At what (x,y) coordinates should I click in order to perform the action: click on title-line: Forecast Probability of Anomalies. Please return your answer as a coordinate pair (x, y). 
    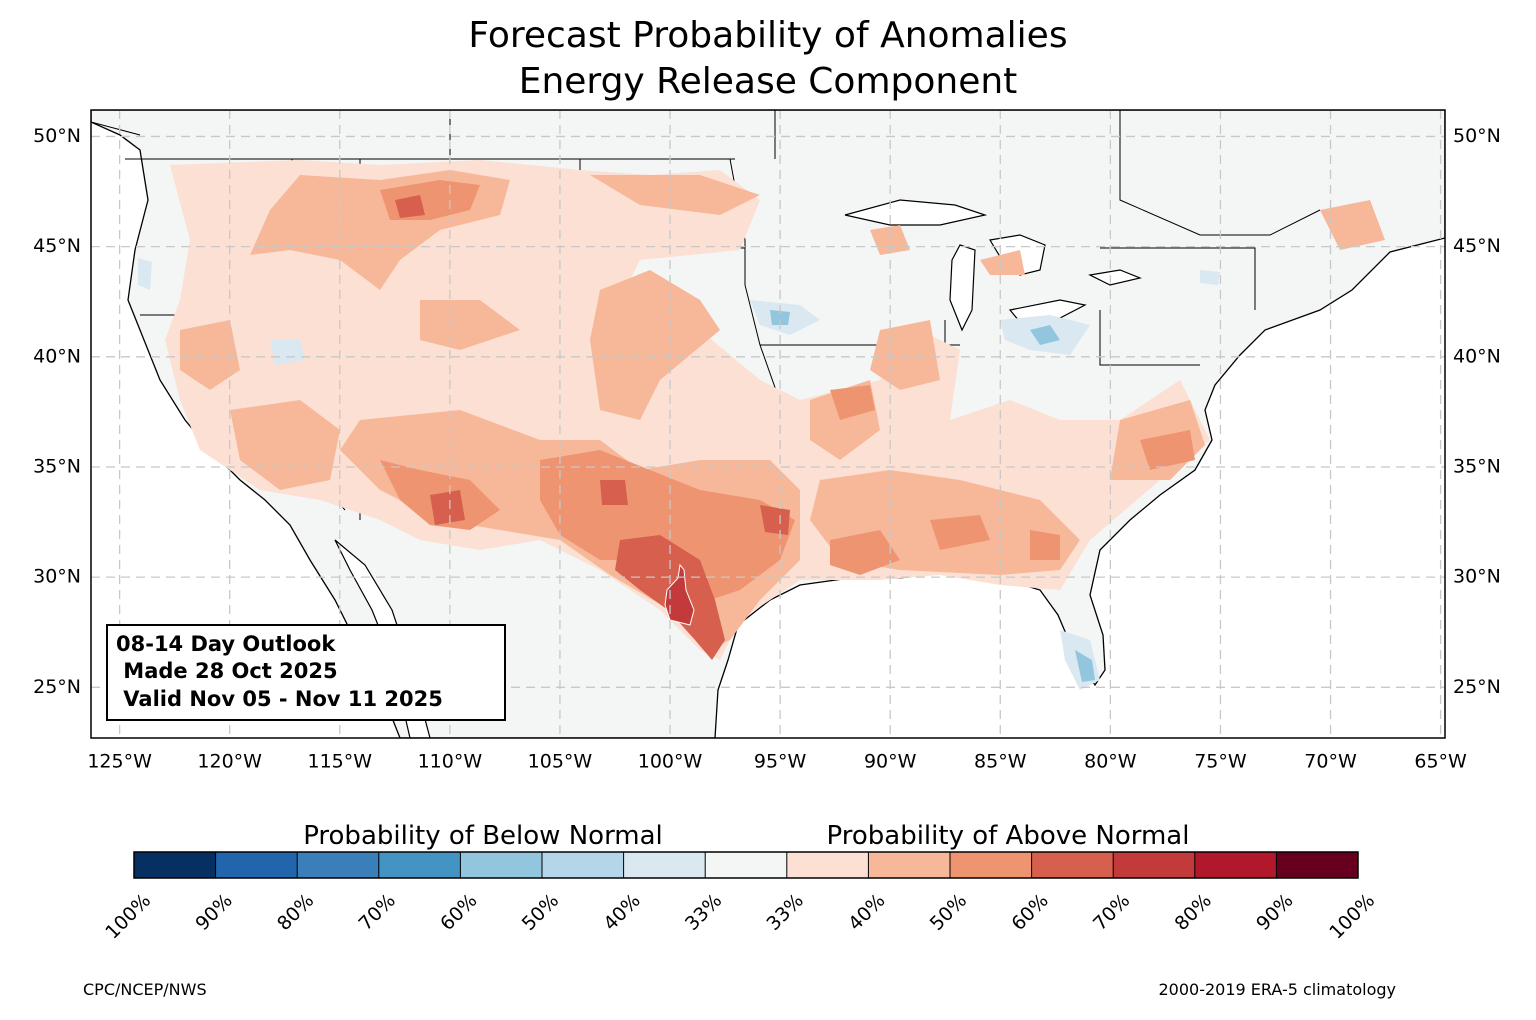
    Looking at the image, I should click on (767, 35).